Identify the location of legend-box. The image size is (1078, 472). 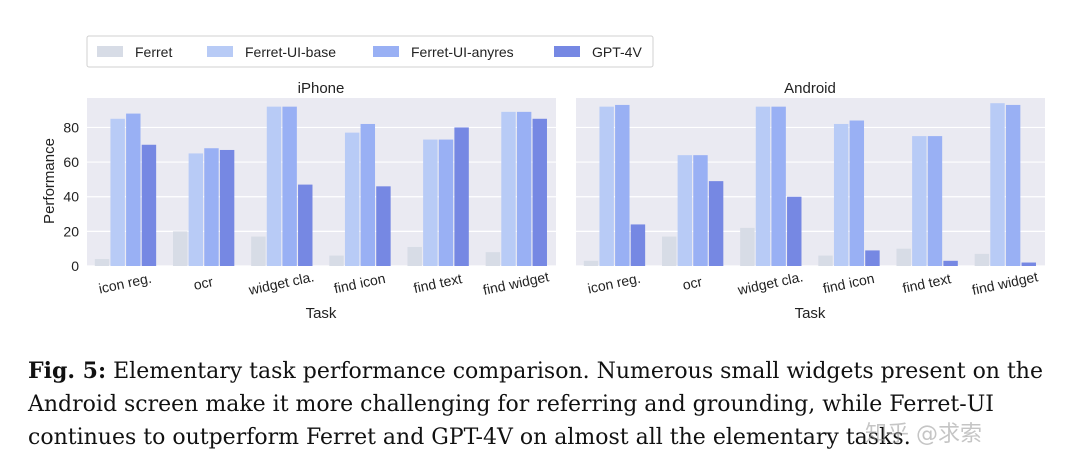
(370, 51).